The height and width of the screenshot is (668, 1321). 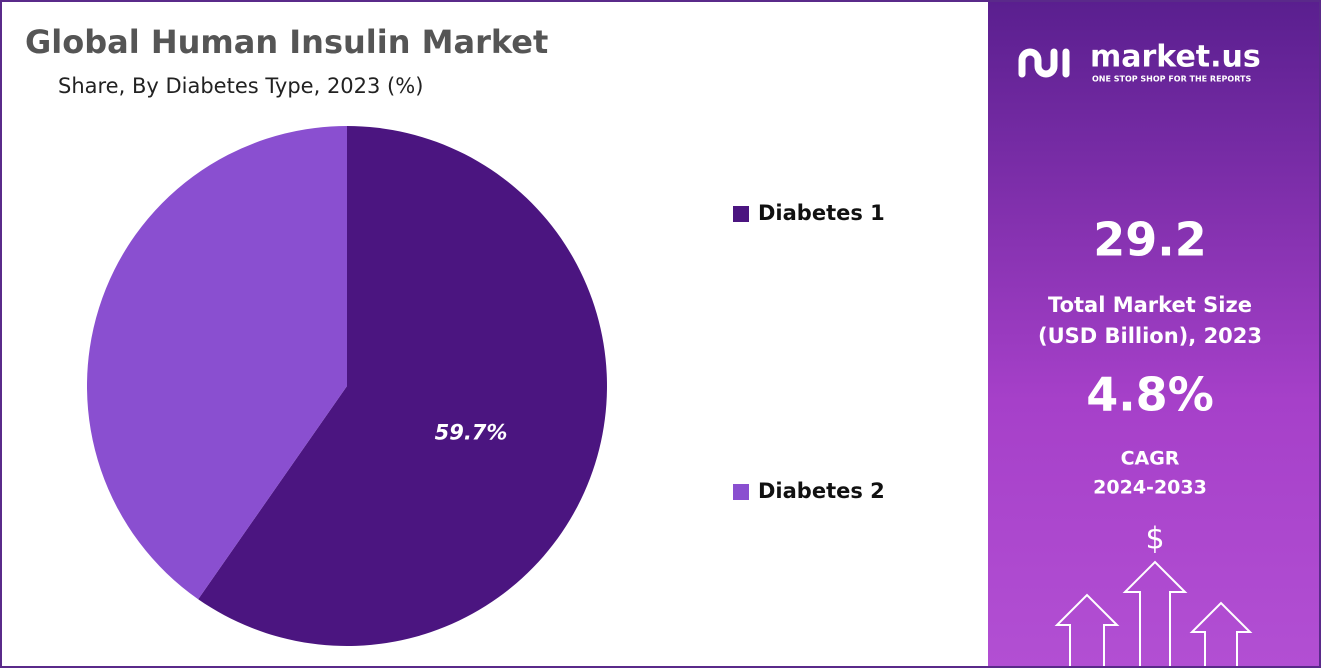 I want to click on market-size: 29.2, so click(x=1150, y=240).